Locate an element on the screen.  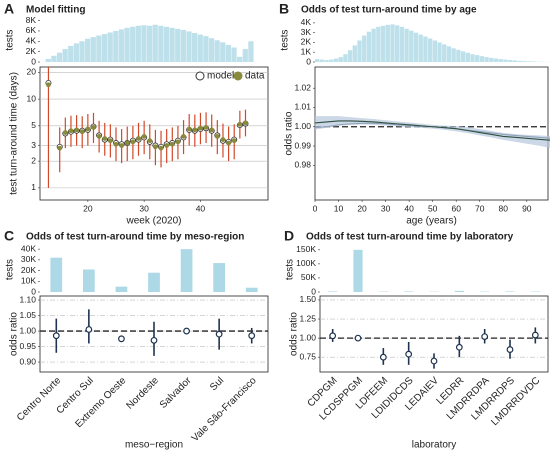
panel-letter: D is located at coordinates (289, 236).